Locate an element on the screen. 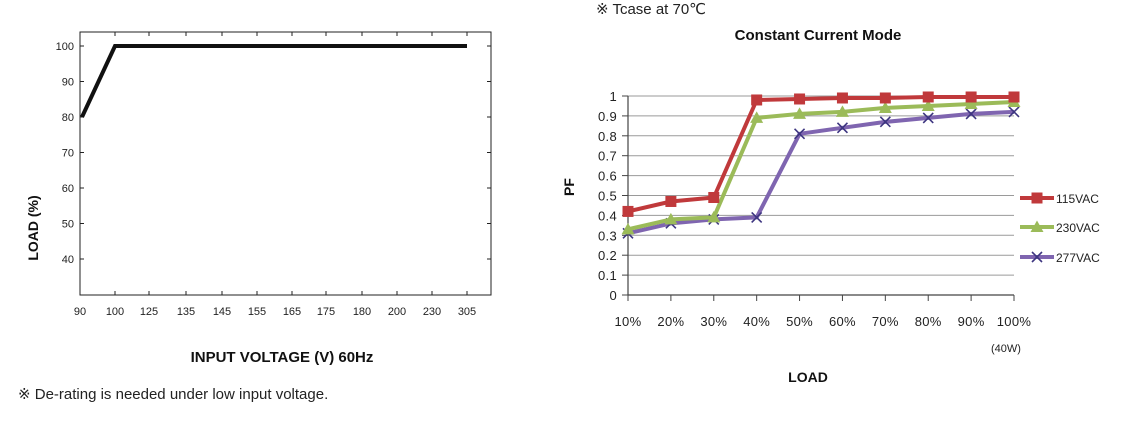  x-tick-label: 80% is located at coordinates (928, 321).